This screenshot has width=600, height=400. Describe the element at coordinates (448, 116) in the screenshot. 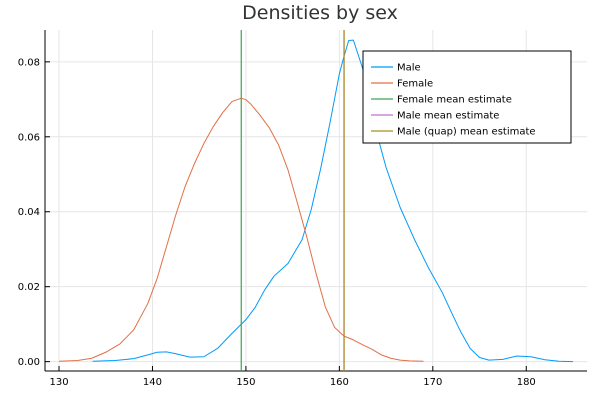

I see `legend-label: Male mean estimate` at that location.